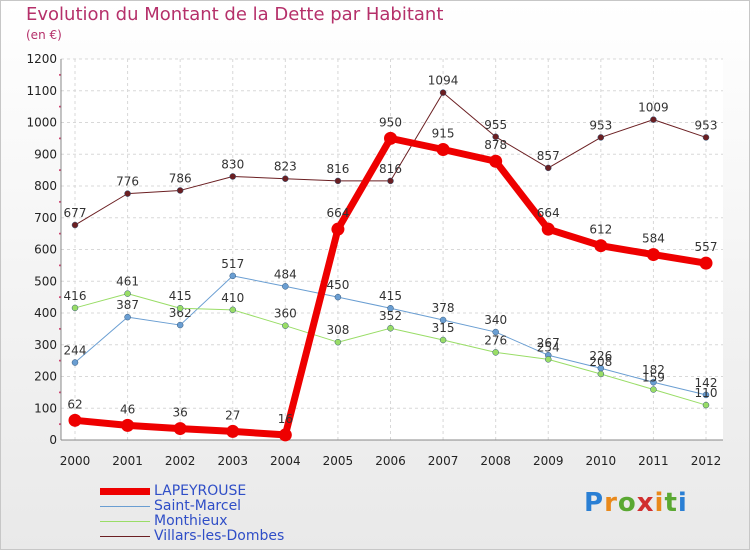 Image resolution: width=750 pixels, height=550 pixels. I want to click on y-tick-label: 200, so click(45, 377).